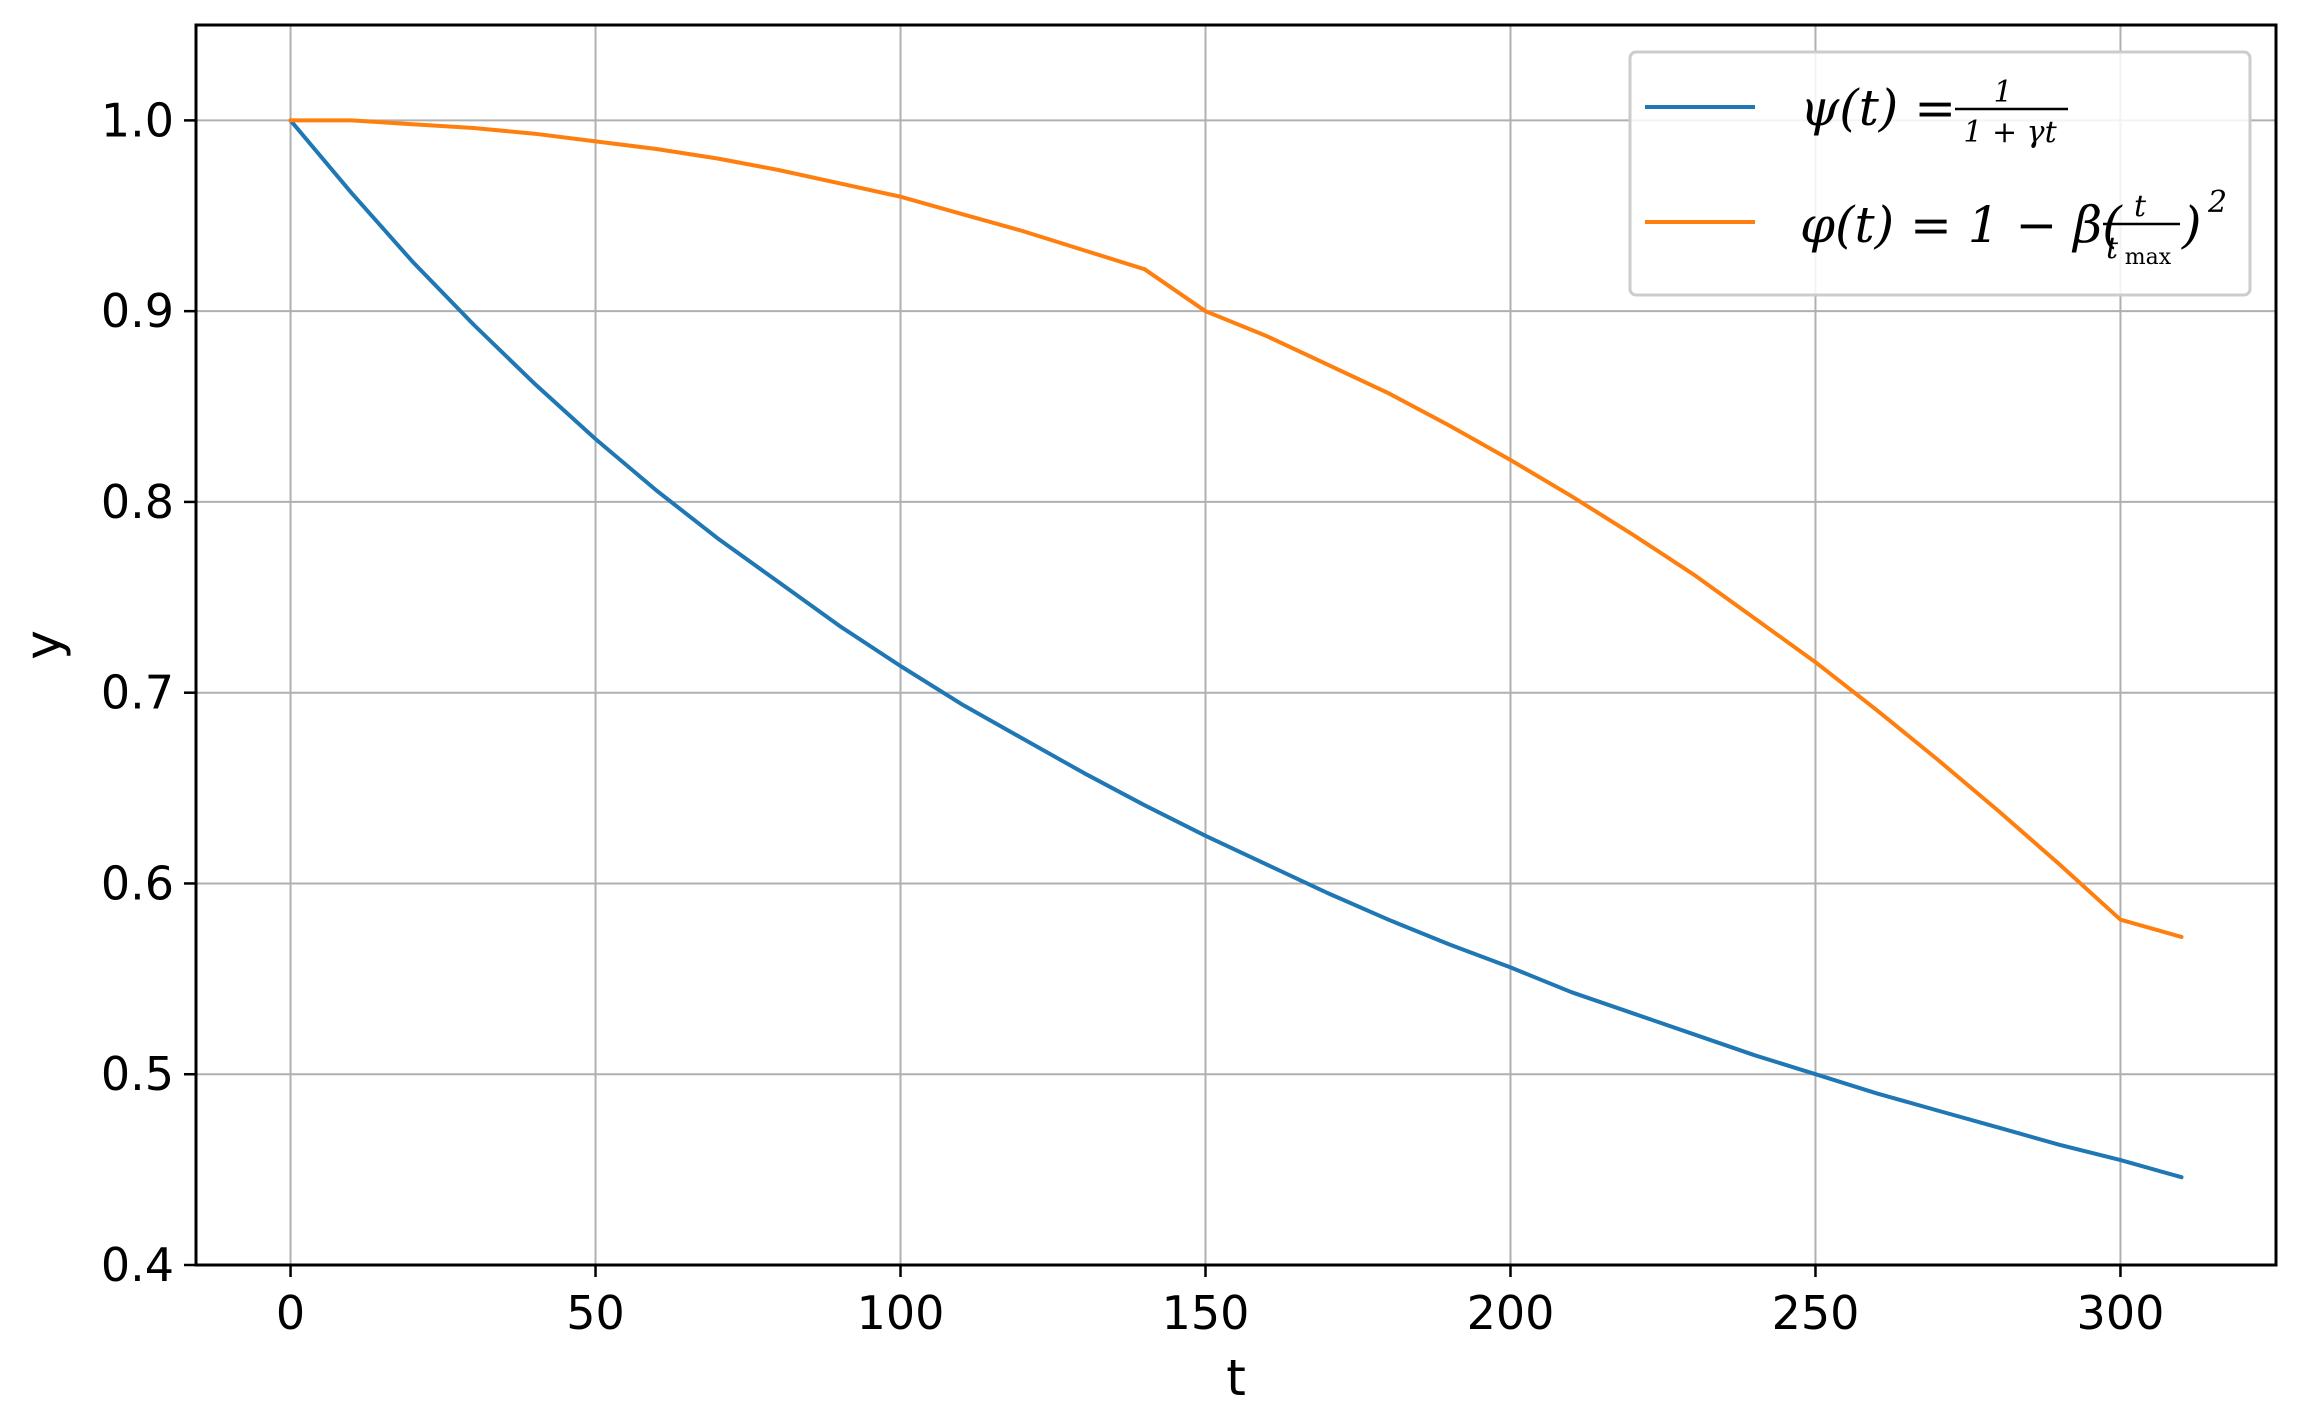 The width and height of the screenshot is (2297, 1421). Describe the element at coordinates (2140, 206) in the screenshot. I see `legend-phi-numerator: t` at that location.